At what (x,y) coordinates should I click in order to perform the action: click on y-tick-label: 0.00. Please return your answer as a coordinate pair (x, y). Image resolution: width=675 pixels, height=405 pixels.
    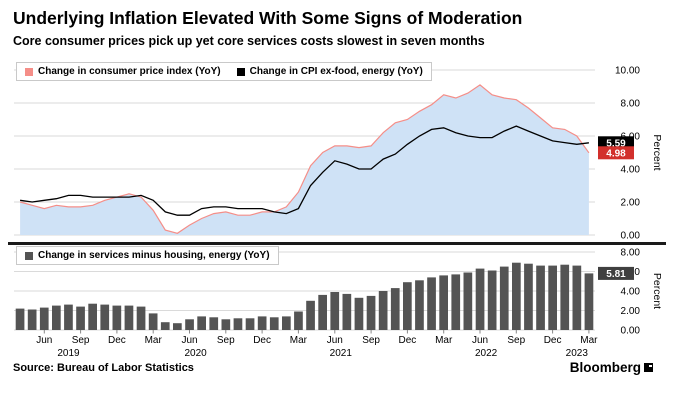
    Looking at the image, I should click on (631, 331).